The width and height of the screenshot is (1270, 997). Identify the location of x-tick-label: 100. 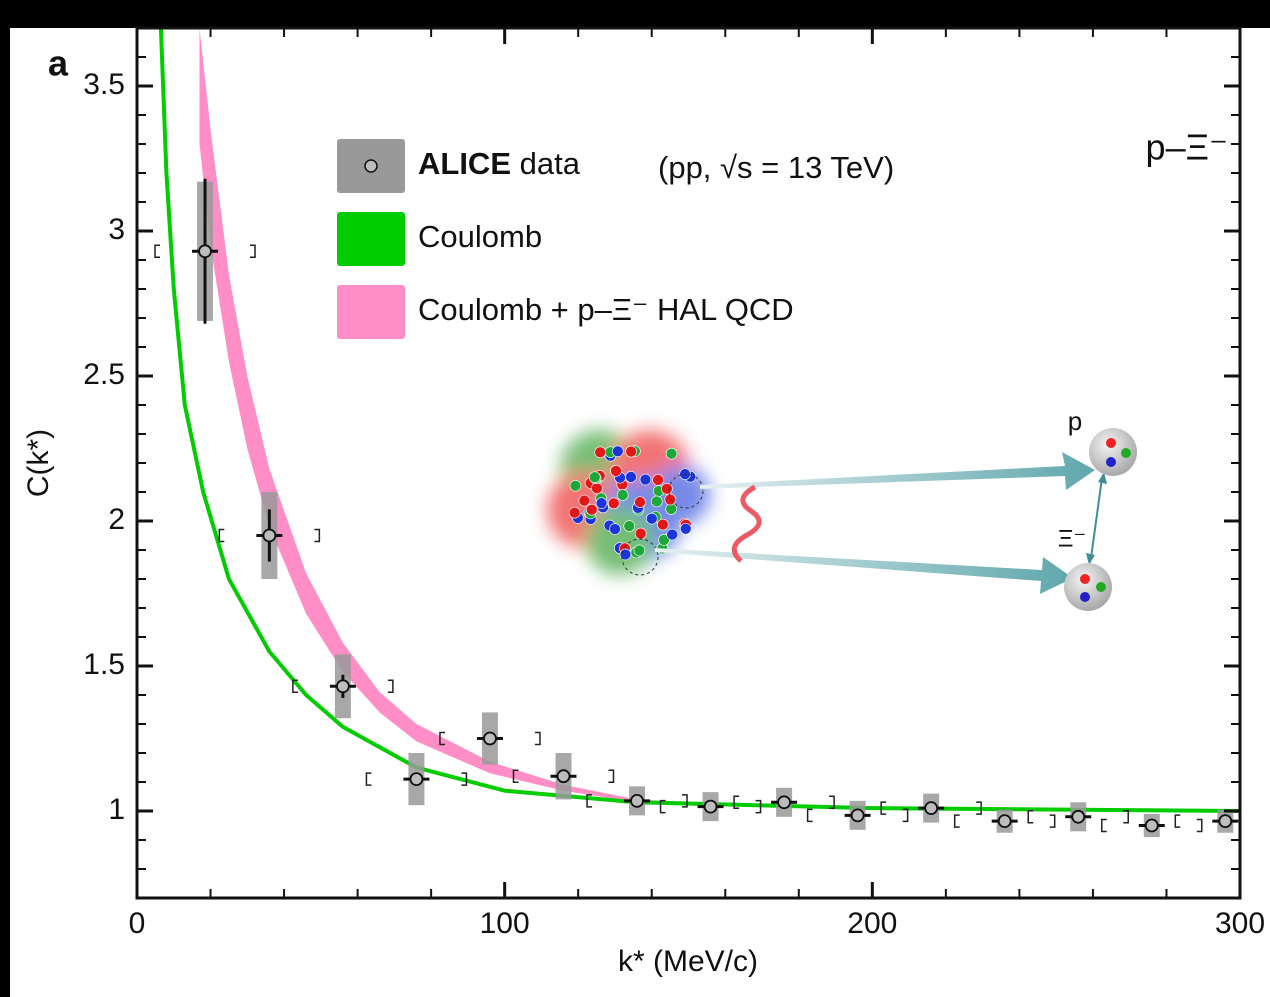
(505, 923).